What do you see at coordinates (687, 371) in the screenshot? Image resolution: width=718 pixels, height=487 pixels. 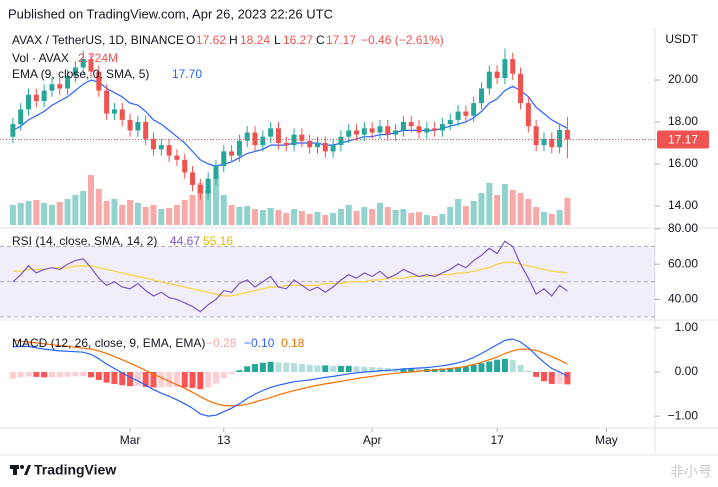 I see `y-tick-label: 0.00` at bounding box center [687, 371].